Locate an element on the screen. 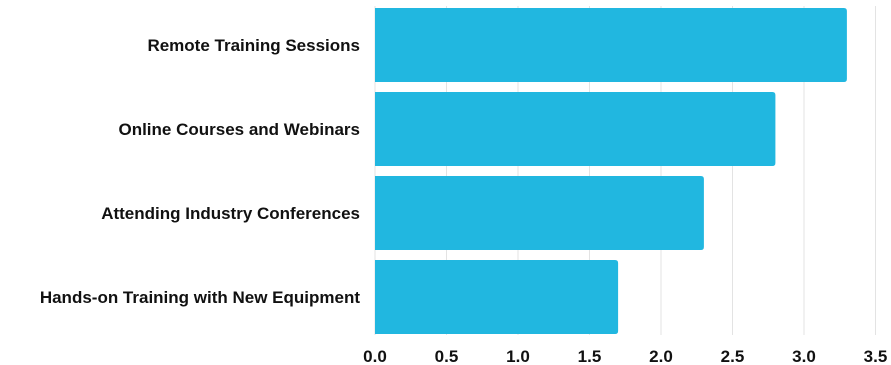  category-label: Remote Training Sessions is located at coordinates (253, 45).